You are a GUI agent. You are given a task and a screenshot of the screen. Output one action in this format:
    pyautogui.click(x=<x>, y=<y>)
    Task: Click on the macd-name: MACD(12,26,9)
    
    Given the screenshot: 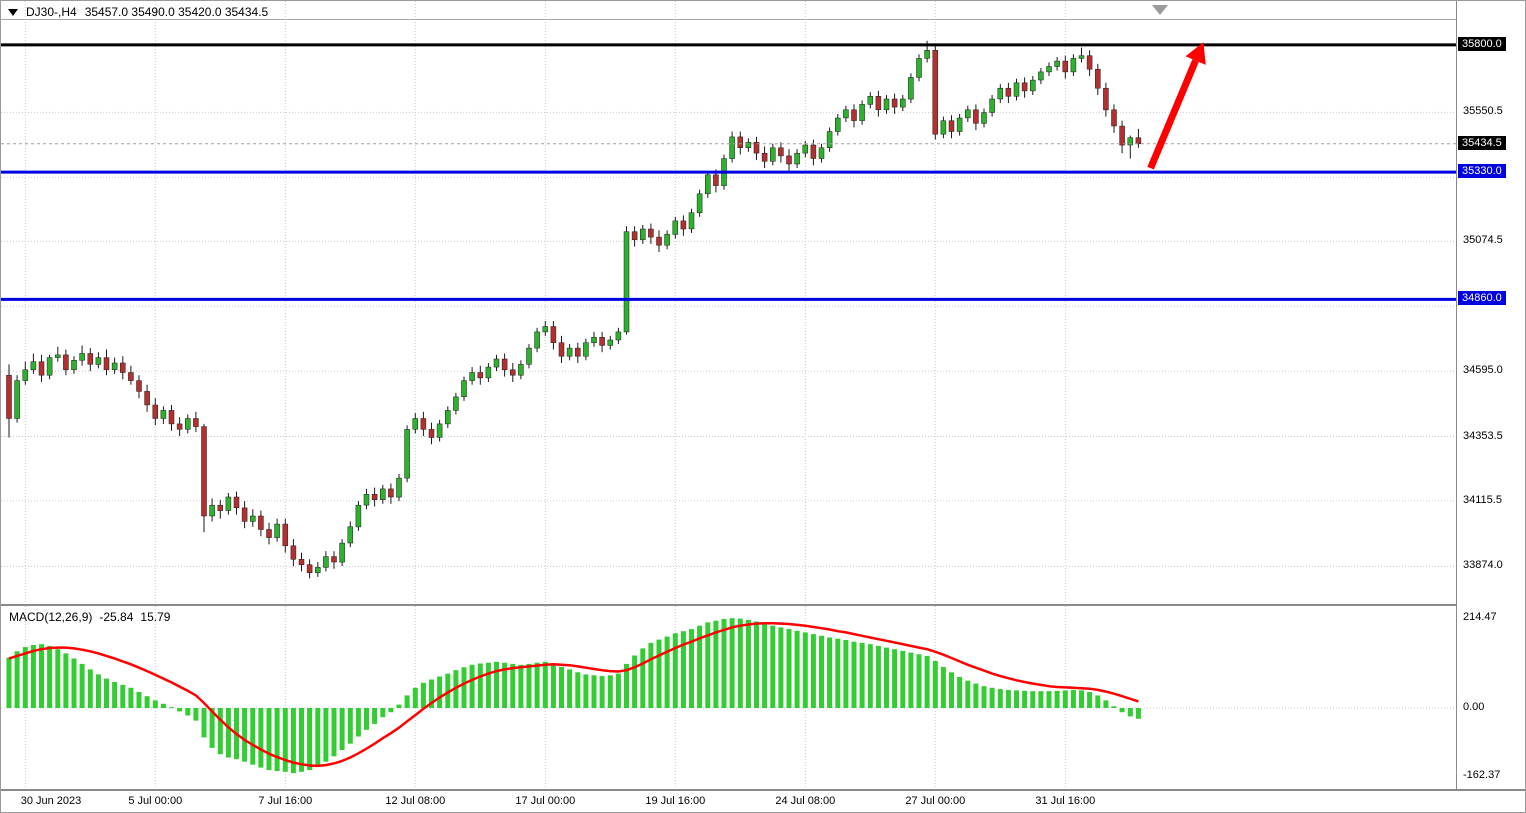 What is the action you would take?
    pyautogui.click(x=51, y=617)
    